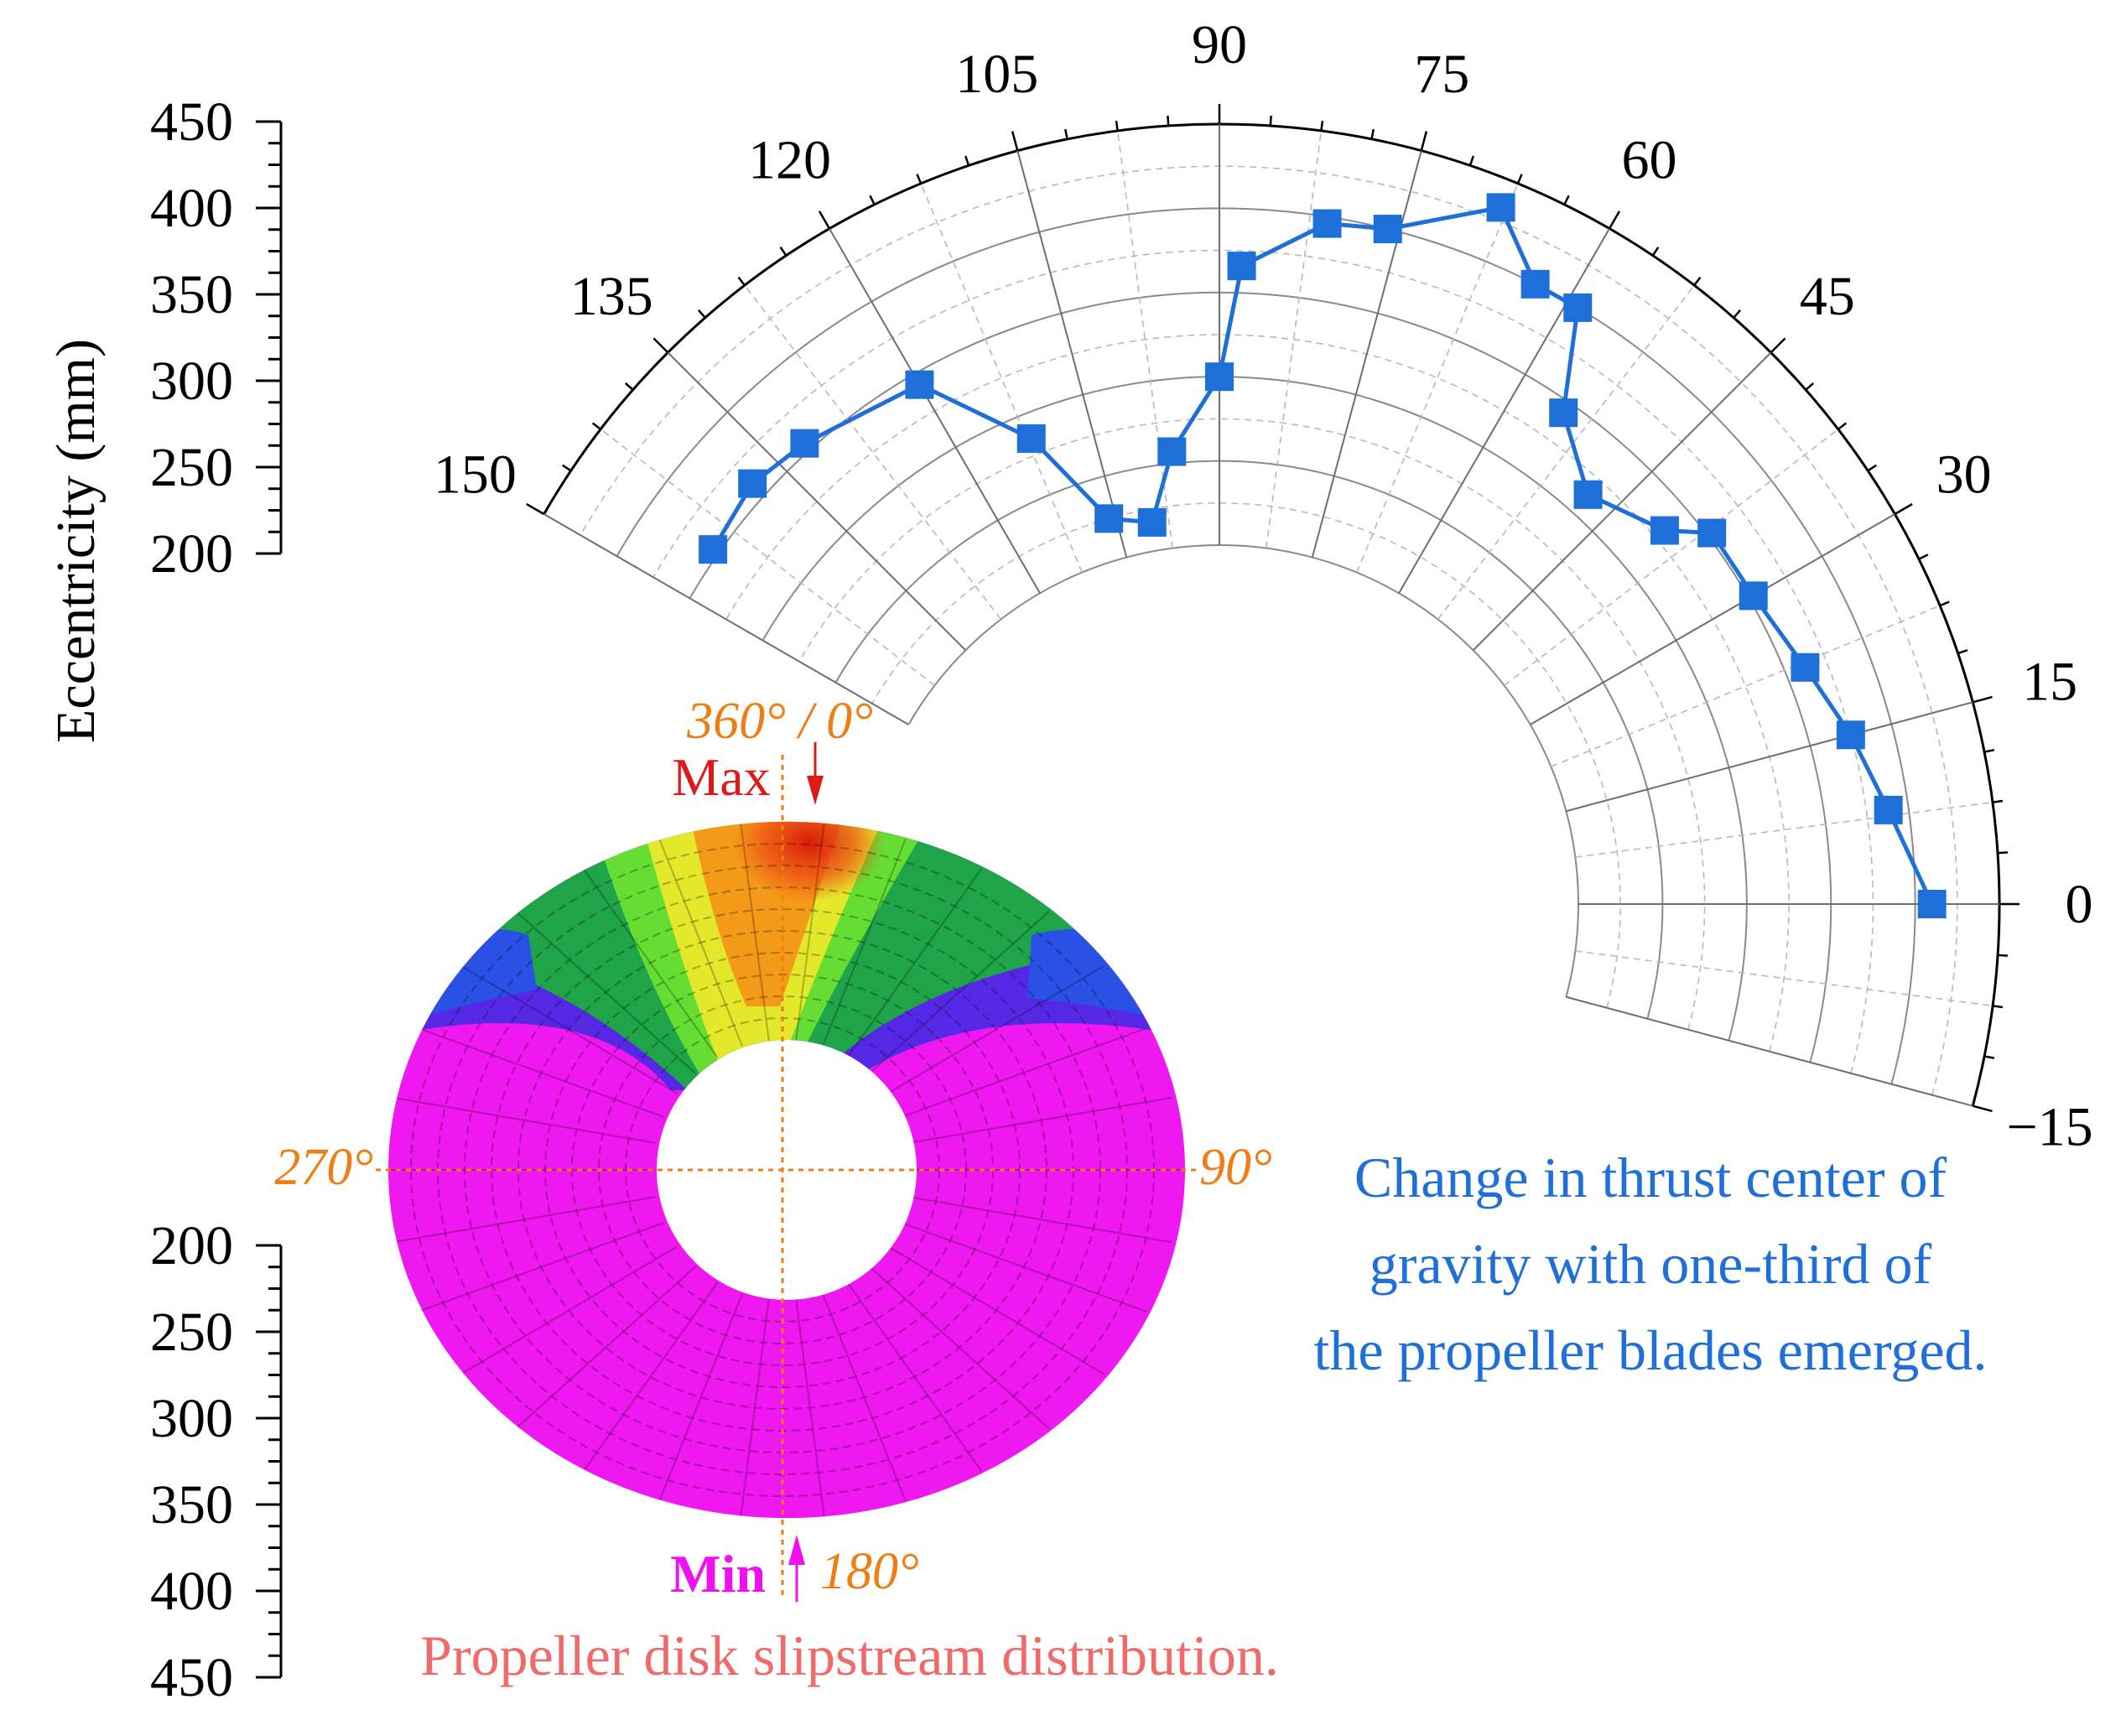 The width and height of the screenshot is (2126, 1736). I want to click on r-tick-label-upper-0: 200, so click(191, 554).